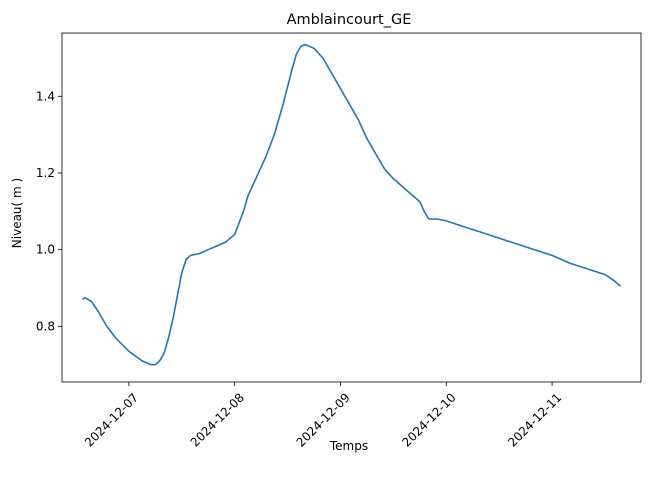  Describe the element at coordinates (45, 250) in the screenshot. I see `y-tick-label: 1.0` at that location.